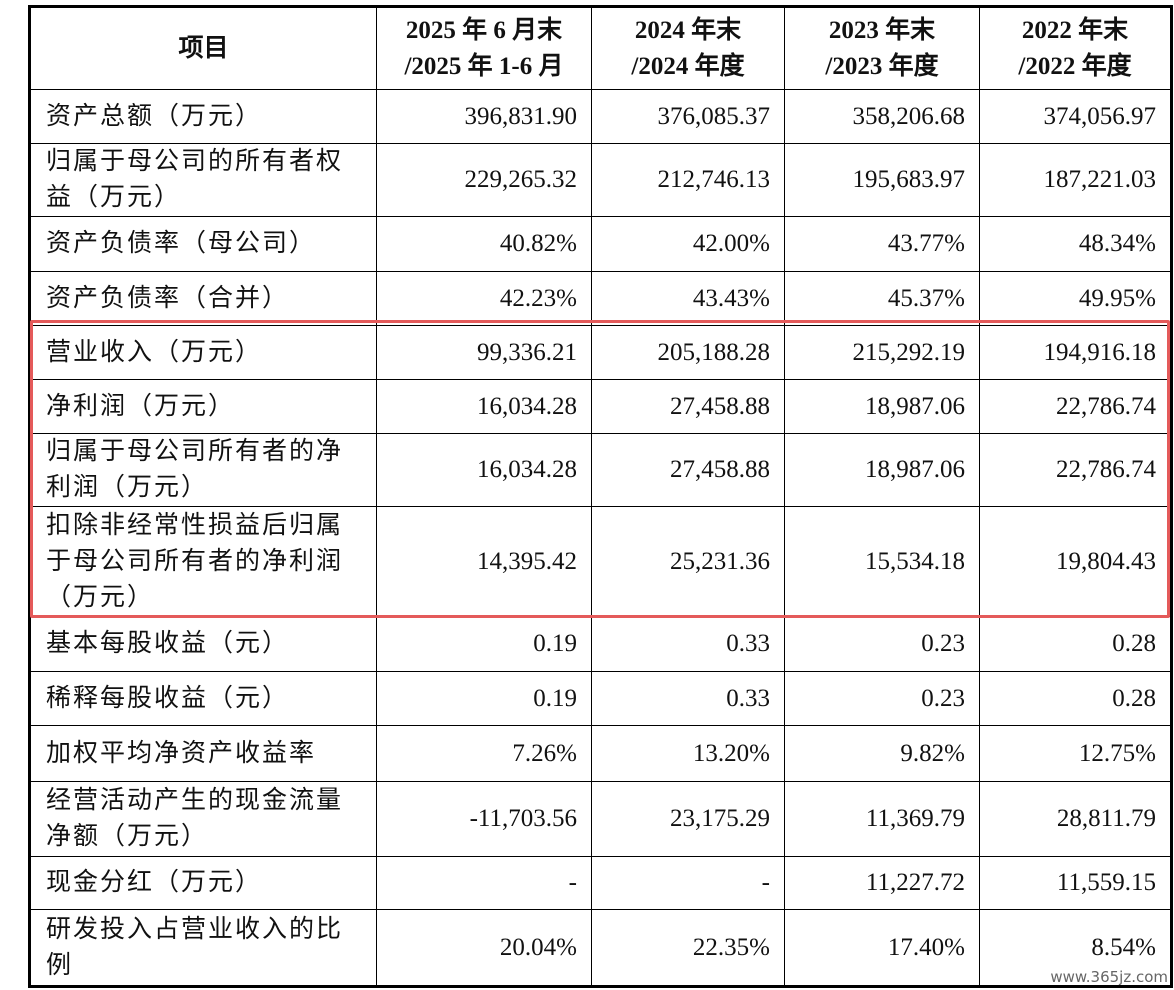  Describe the element at coordinates (688, 66) in the screenshot. I see `header-line: /2024 年度` at that location.